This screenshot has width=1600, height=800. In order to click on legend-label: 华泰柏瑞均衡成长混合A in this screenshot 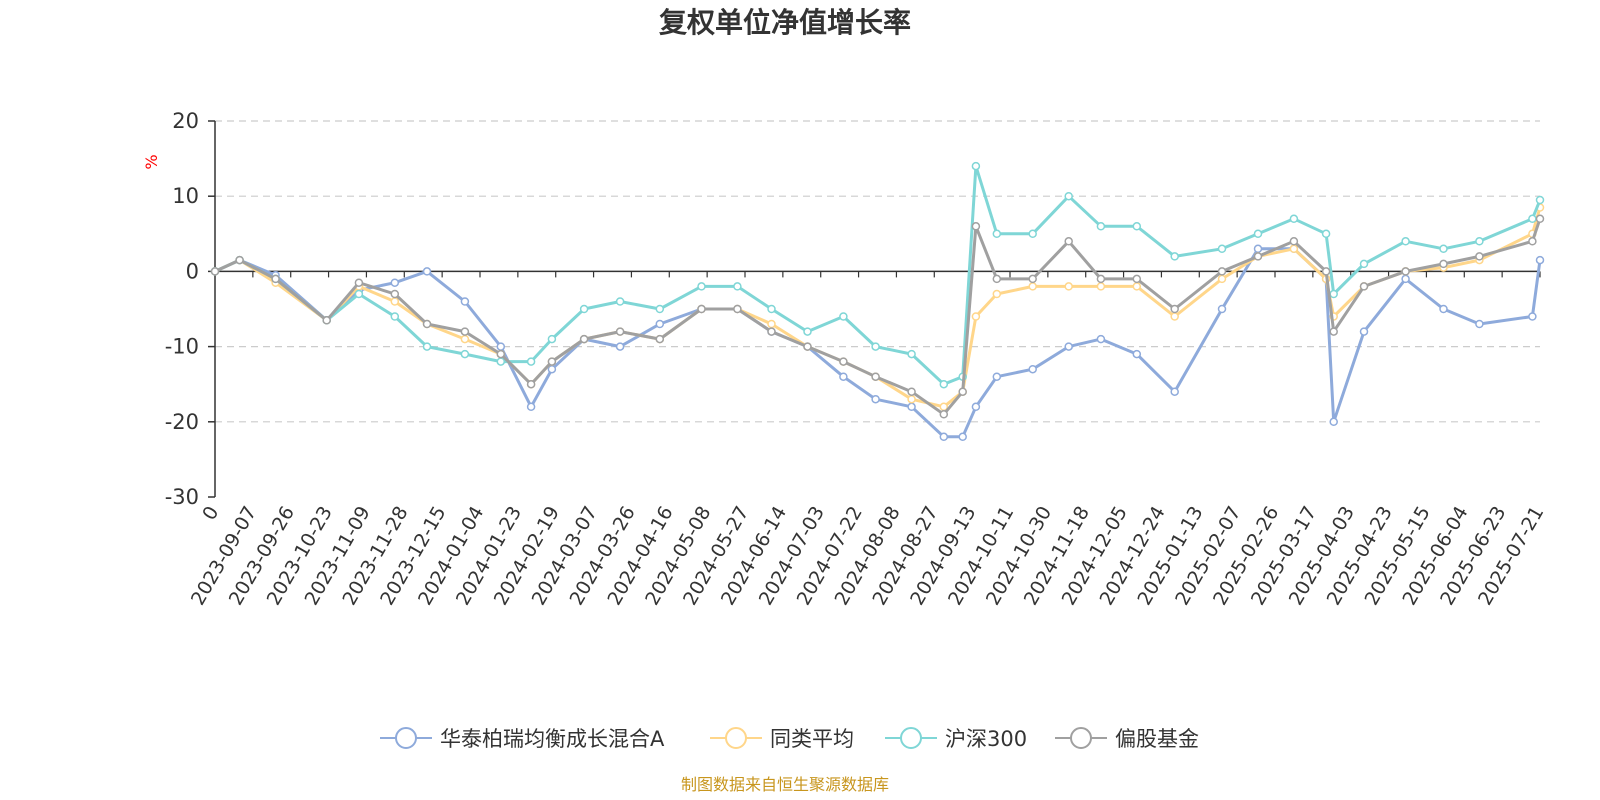, I will do `click(552, 739)`.